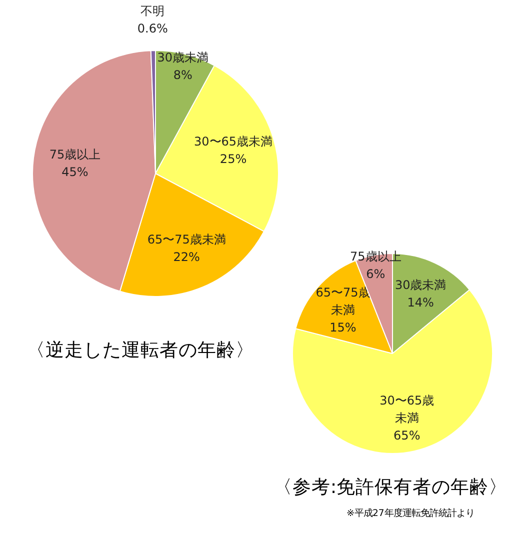 Image resolution: width=523 pixels, height=535 pixels. Describe the element at coordinates (186, 239) in the screenshot. I see `slice-label: 65〜75歳未満` at that location.